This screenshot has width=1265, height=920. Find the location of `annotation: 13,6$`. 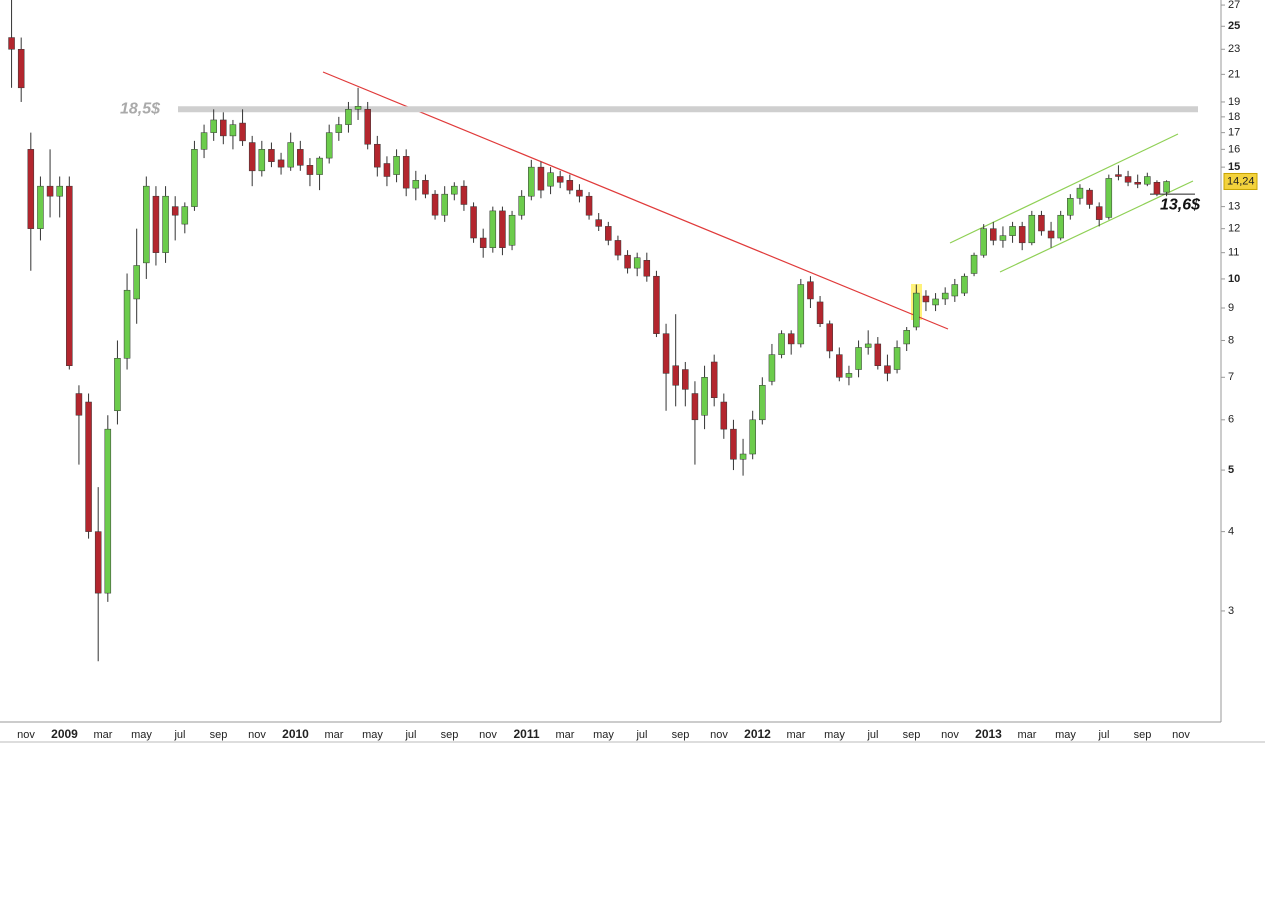

annotation: 13,6$ is located at coordinates (1180, 204).